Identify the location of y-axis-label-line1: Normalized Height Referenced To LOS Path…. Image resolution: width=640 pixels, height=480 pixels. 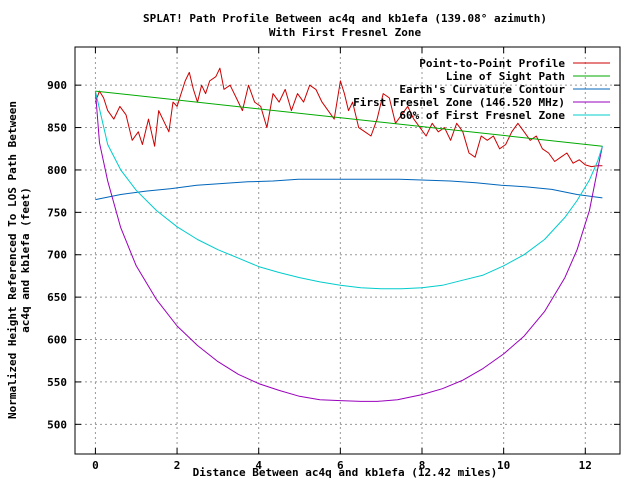
(12, 260).